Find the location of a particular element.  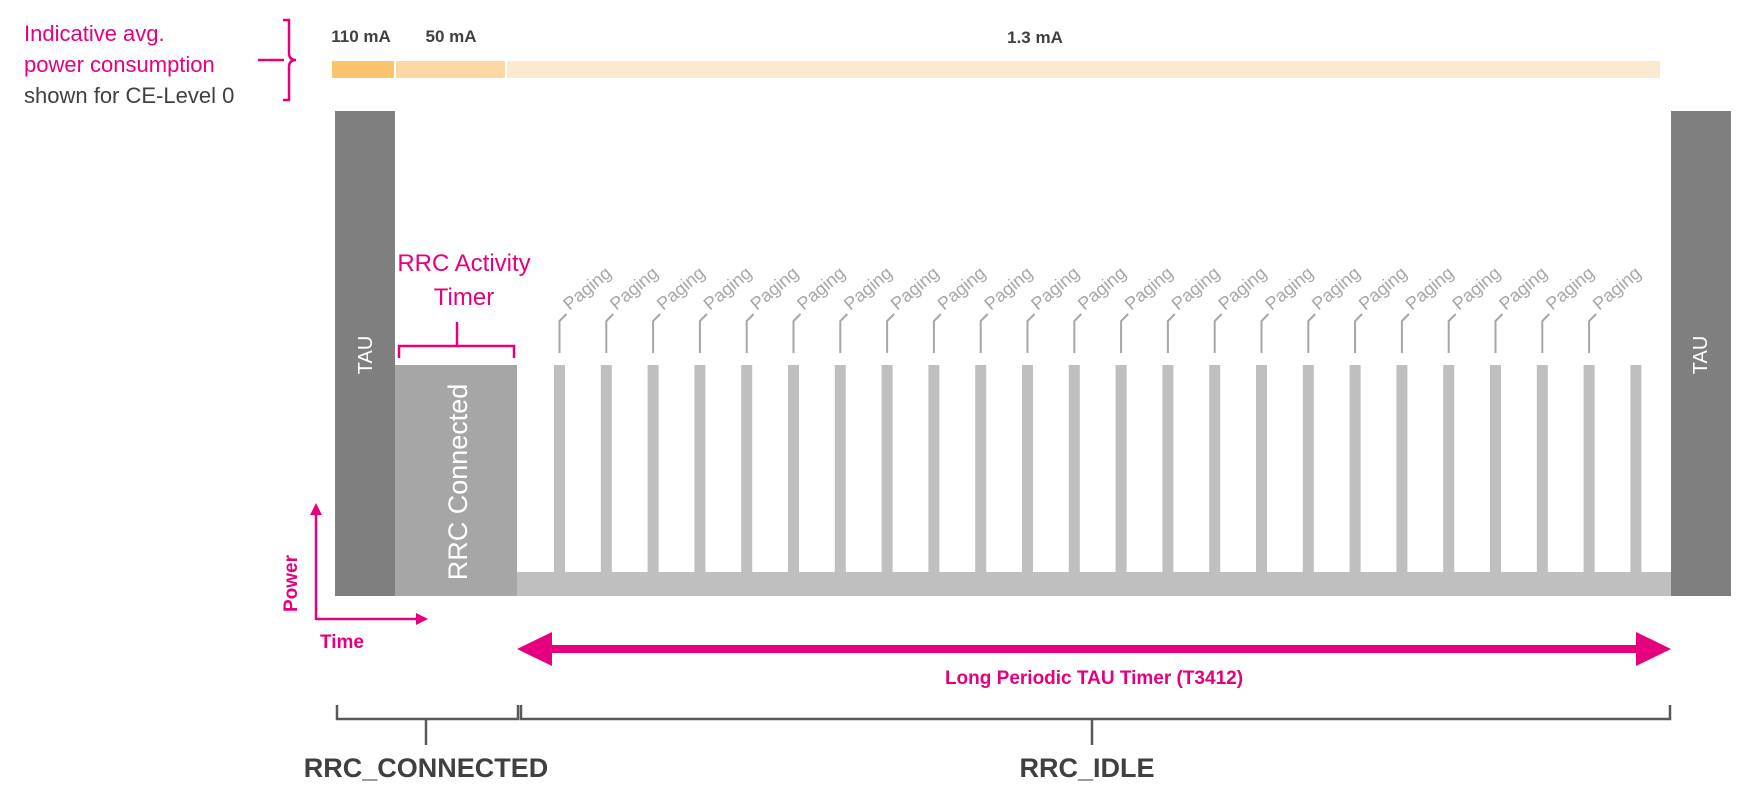

x-axis-label: Time is located at coordinates (342, 642).